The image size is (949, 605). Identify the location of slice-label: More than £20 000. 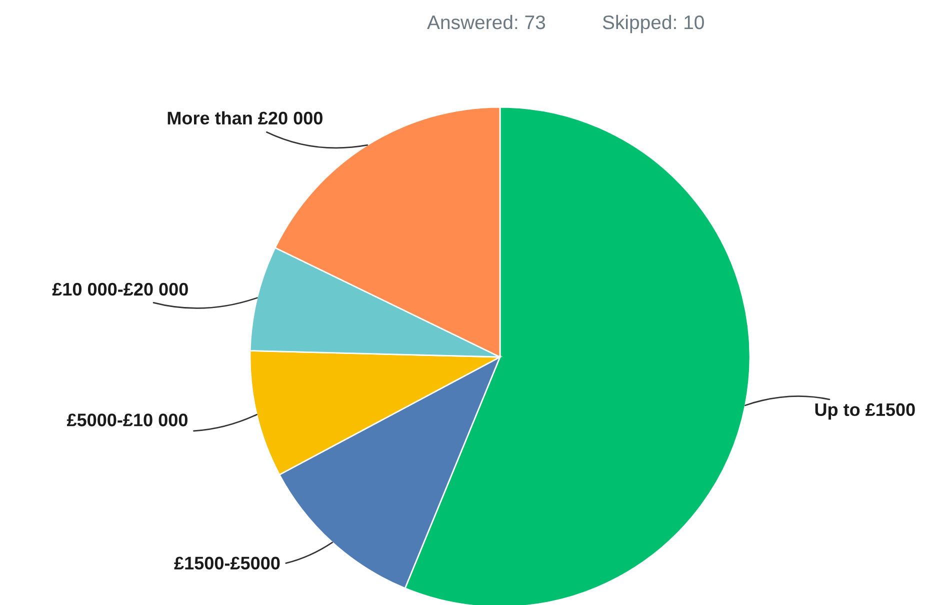
(245, 117).